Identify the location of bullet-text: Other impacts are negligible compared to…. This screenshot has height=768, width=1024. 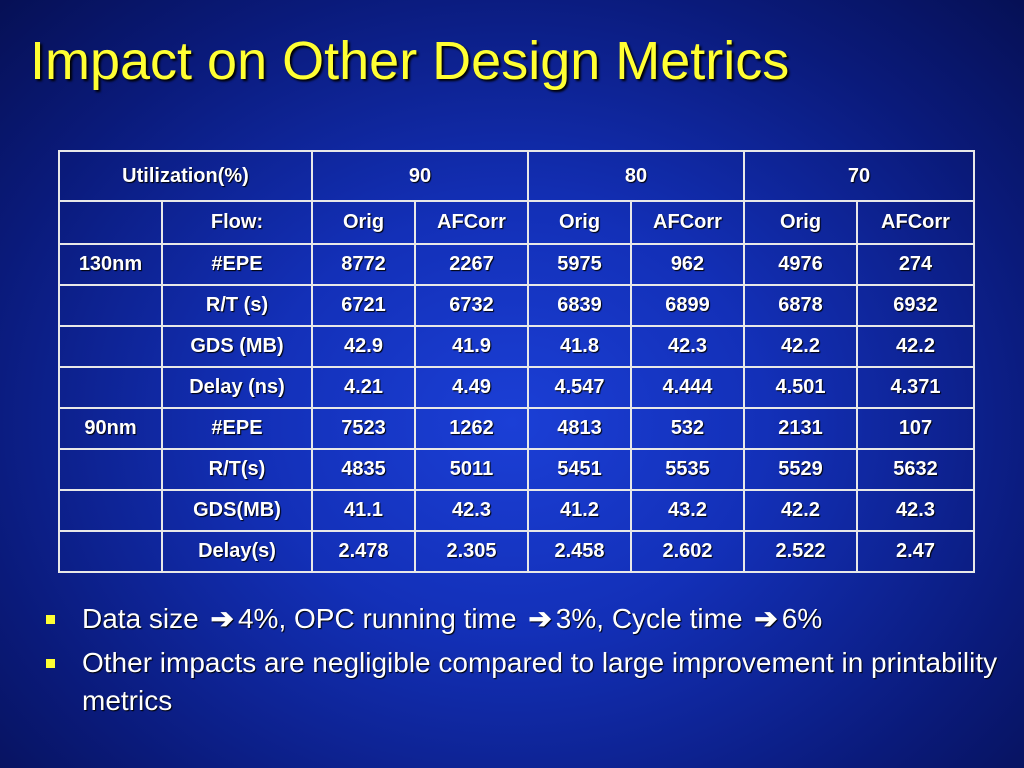
(540, 681).